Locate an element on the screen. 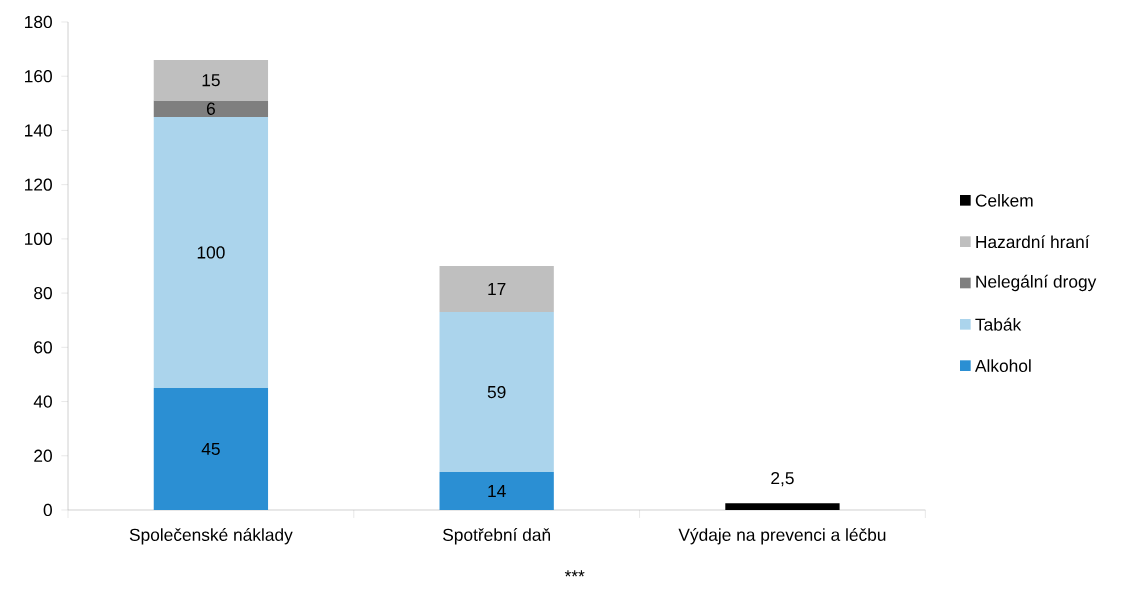 Image resolution: width=1134 pixels, height=591 pixels. x-tick-label: Spotřební daň is located at coordinates (497, 536).